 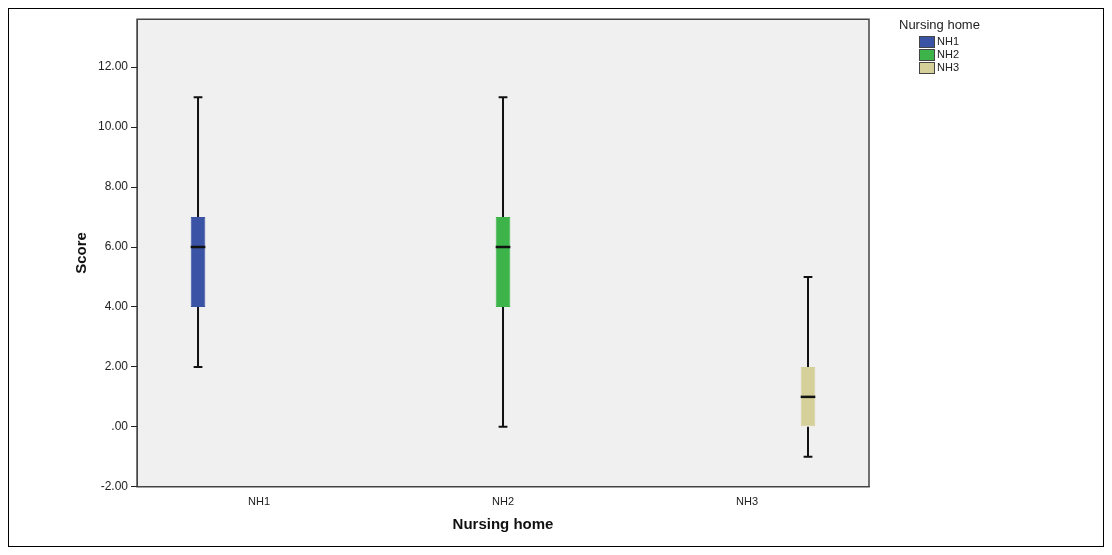 I want to click on legend-title: Nursing home, so click(x=939, y=24).